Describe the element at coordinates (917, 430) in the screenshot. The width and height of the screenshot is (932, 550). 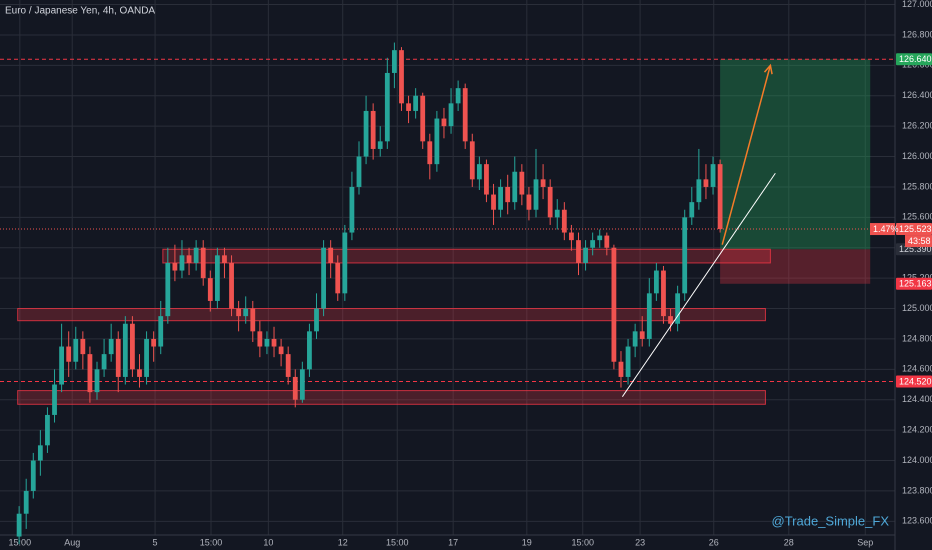
I see `y-tick-label: 124.200` at that location.